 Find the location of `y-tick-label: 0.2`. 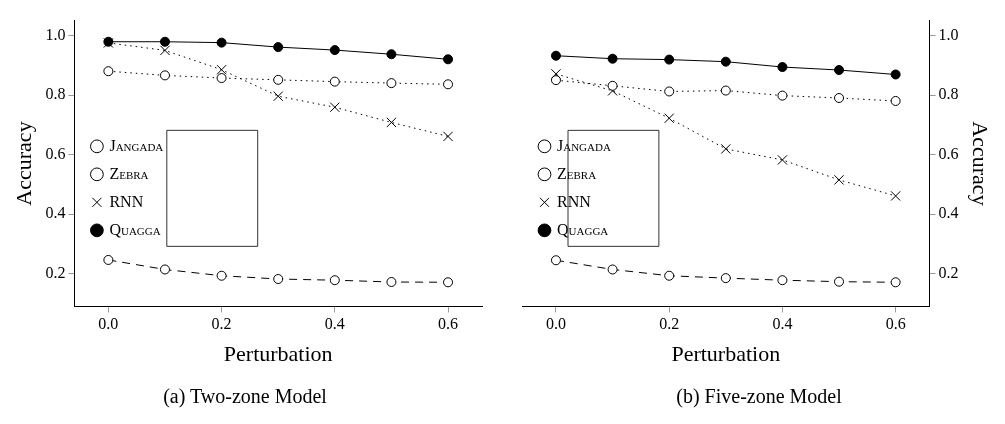

y-tick-label: 0.2 is located at coordinates (55, 272).